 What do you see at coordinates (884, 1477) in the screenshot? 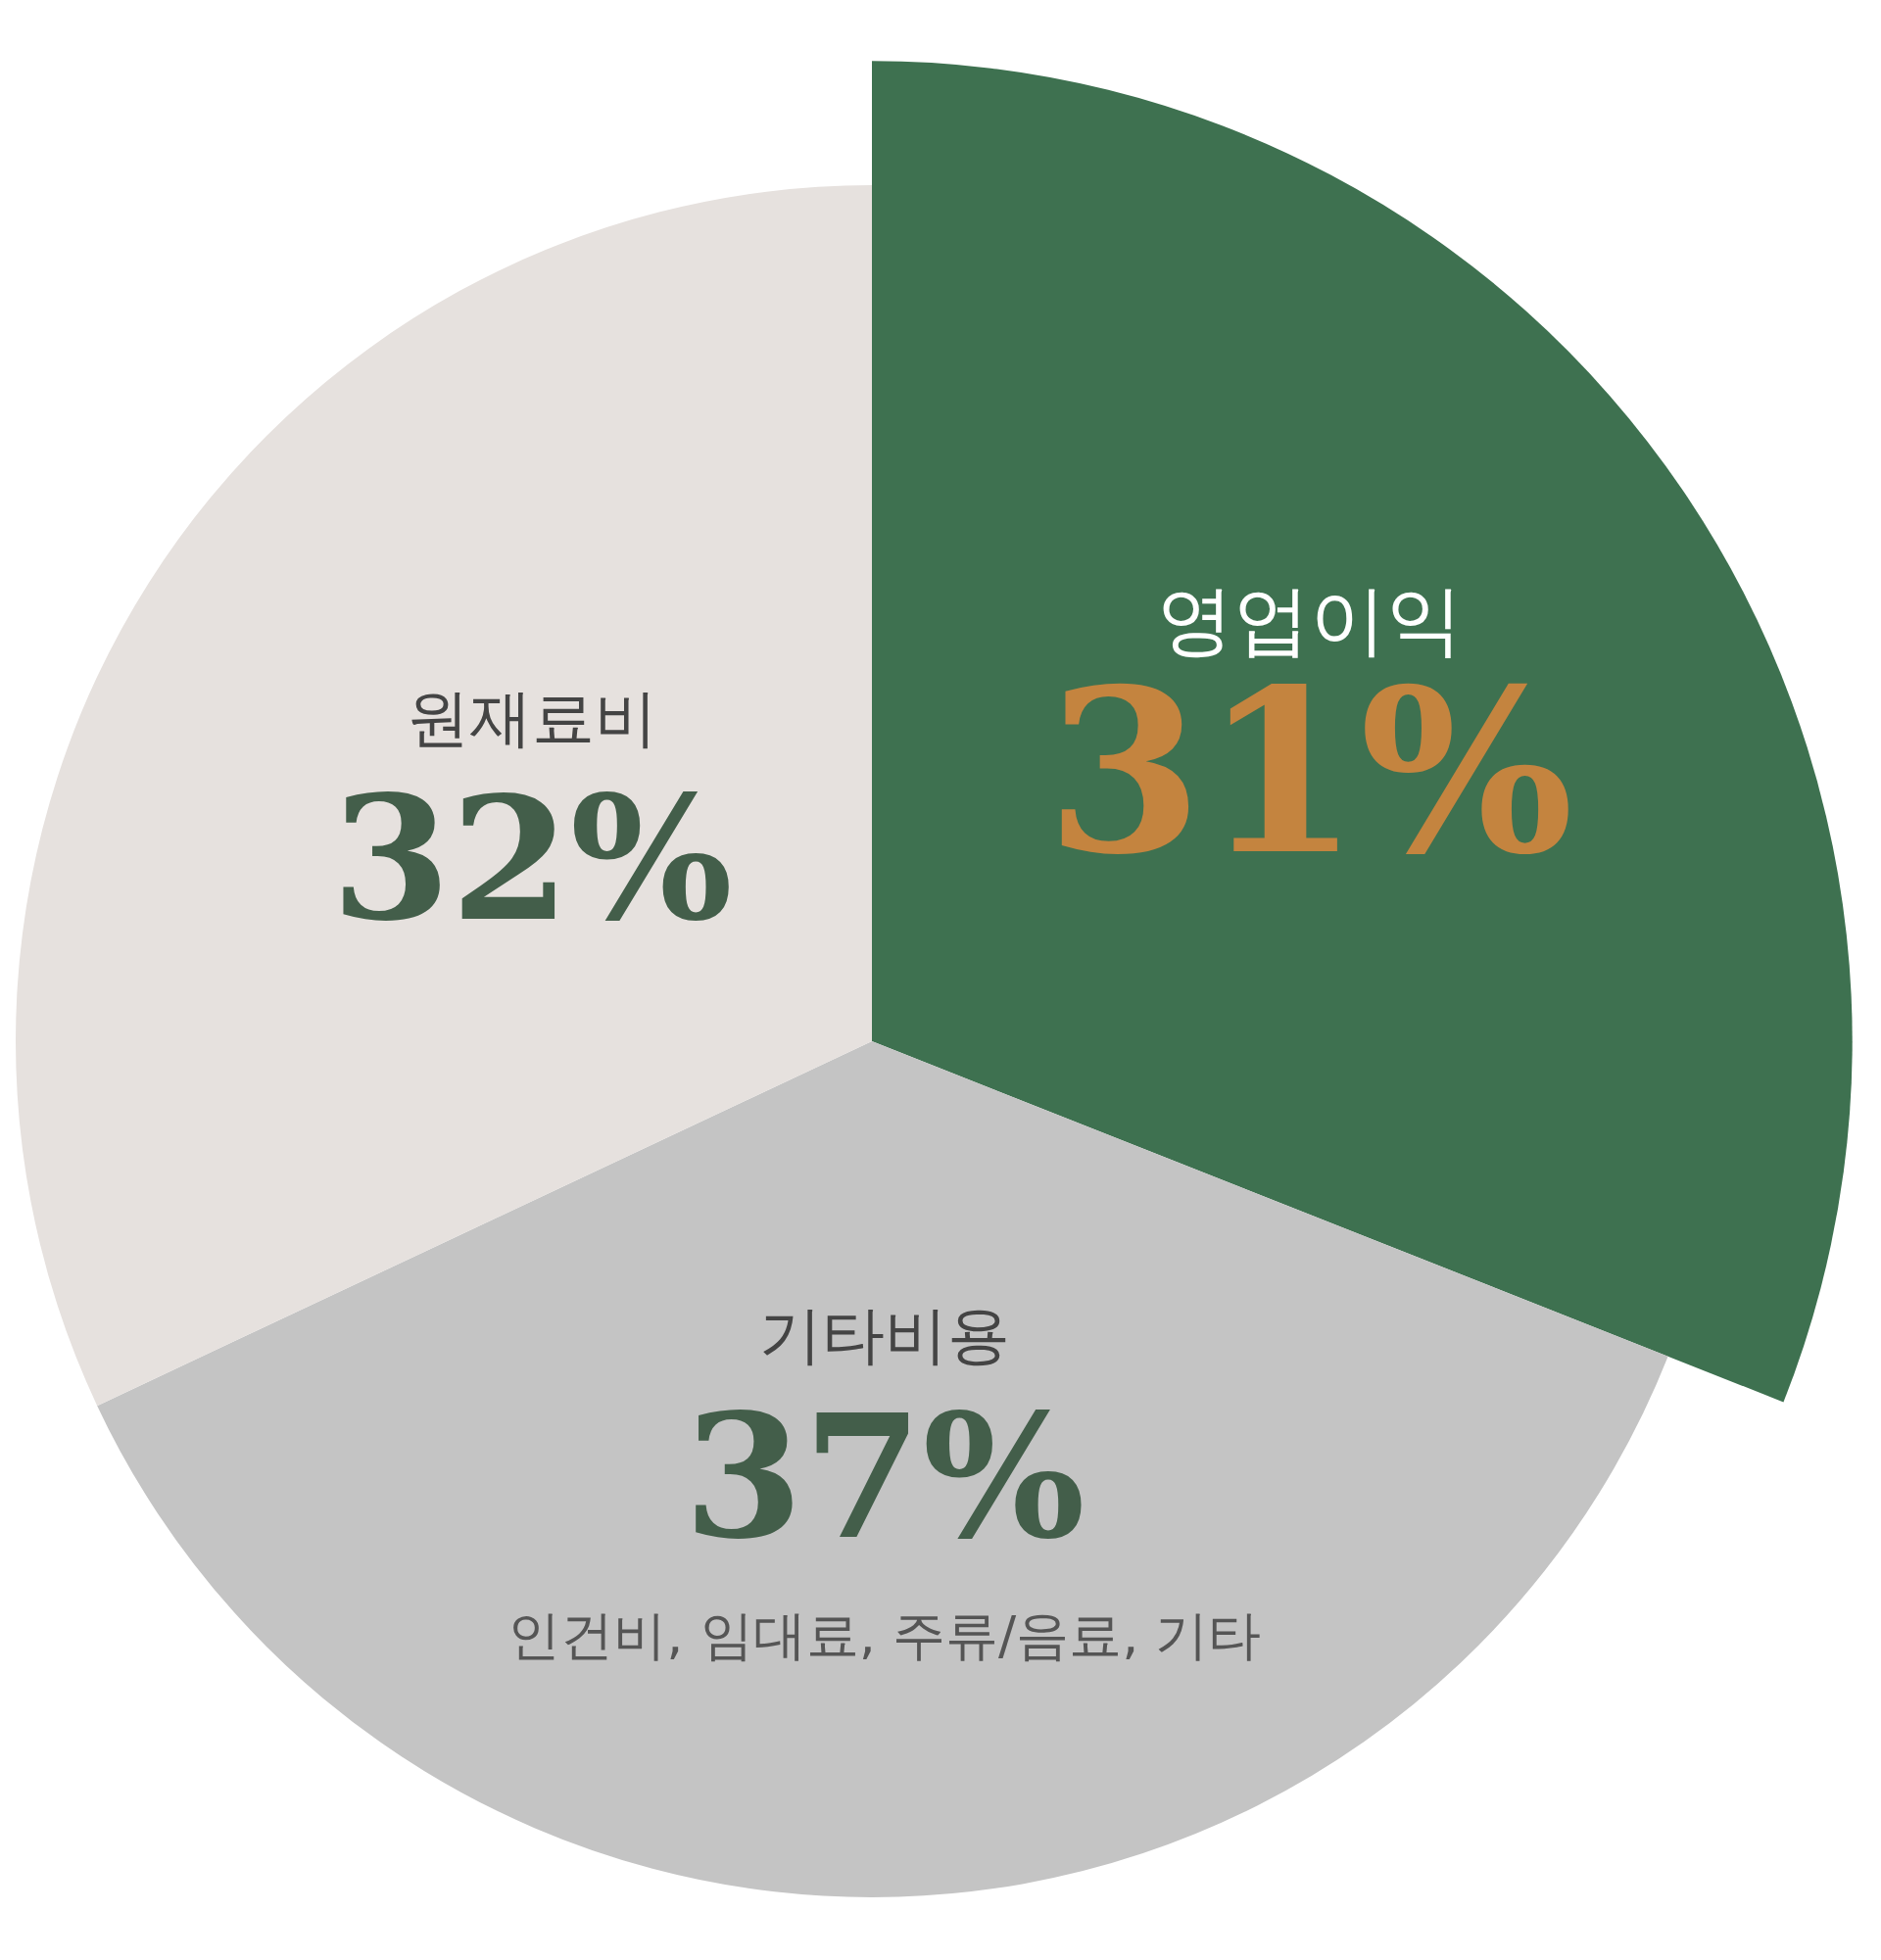
I see `data-label: 37%` at bounding box center [884, 1477].